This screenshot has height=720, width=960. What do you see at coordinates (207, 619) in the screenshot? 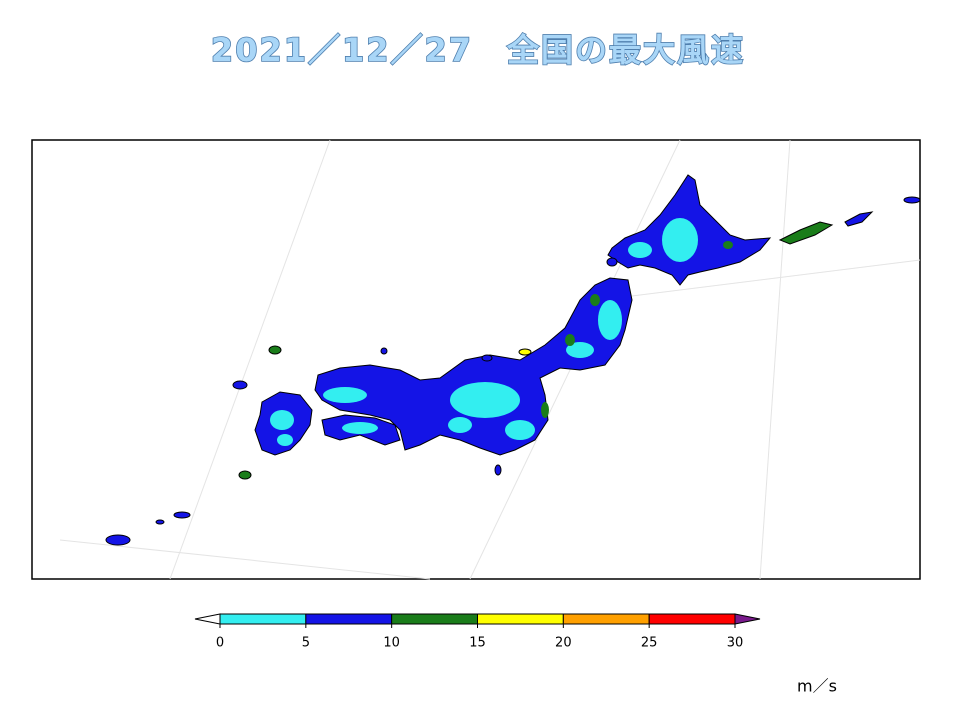
I see `under-arrow` at bounding box center [207, 619].